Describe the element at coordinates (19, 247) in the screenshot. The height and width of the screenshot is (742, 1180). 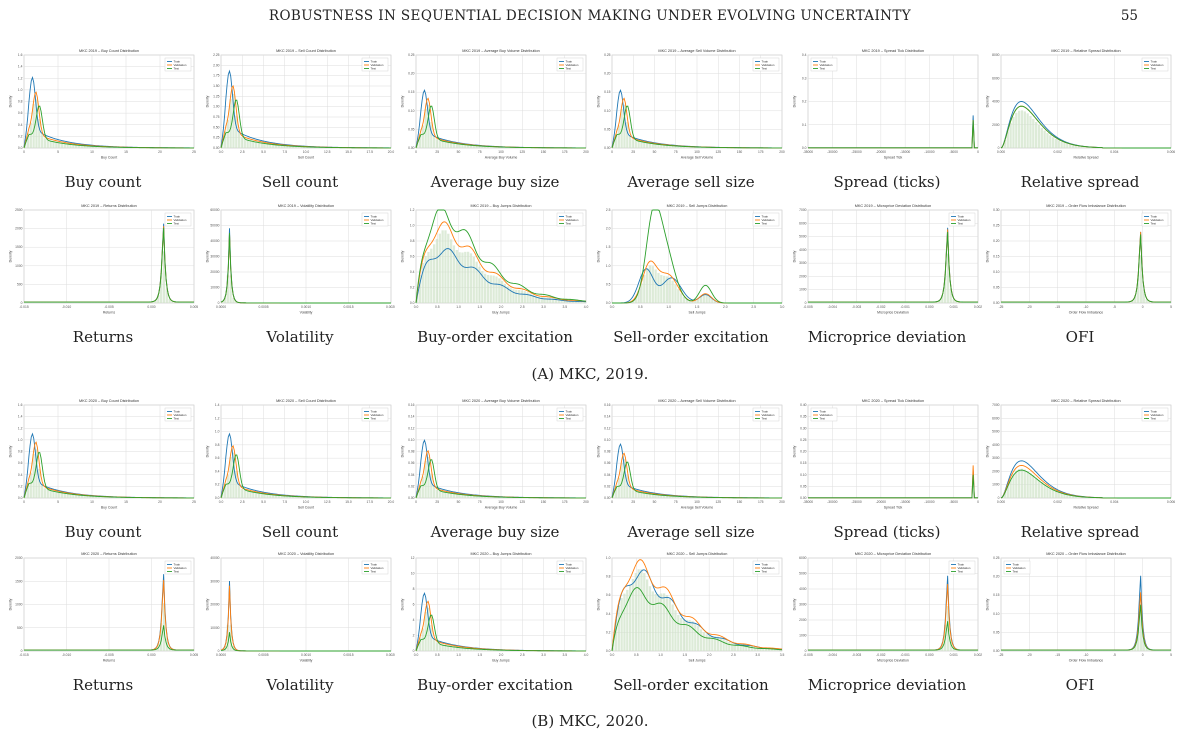
I see `y-tick-label: 1500` at that location.